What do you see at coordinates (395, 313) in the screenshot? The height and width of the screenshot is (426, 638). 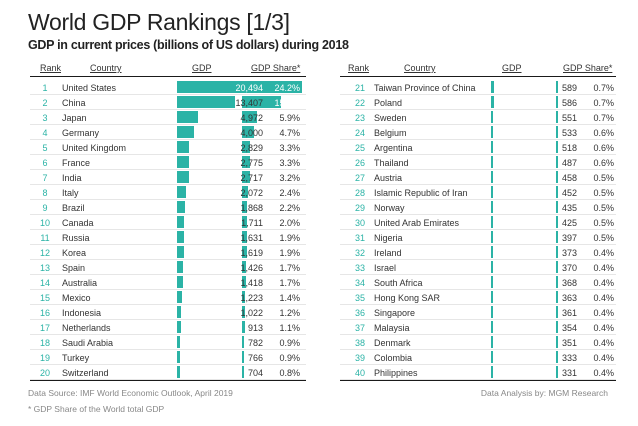 I see `country-cell: Singapore` at bounding box center [395, 313].